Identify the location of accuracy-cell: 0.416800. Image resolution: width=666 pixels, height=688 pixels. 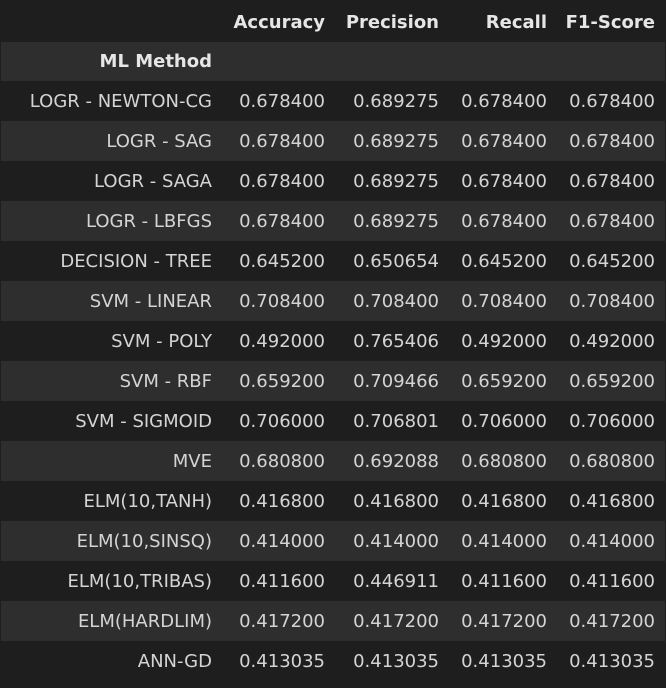
(282, 501).